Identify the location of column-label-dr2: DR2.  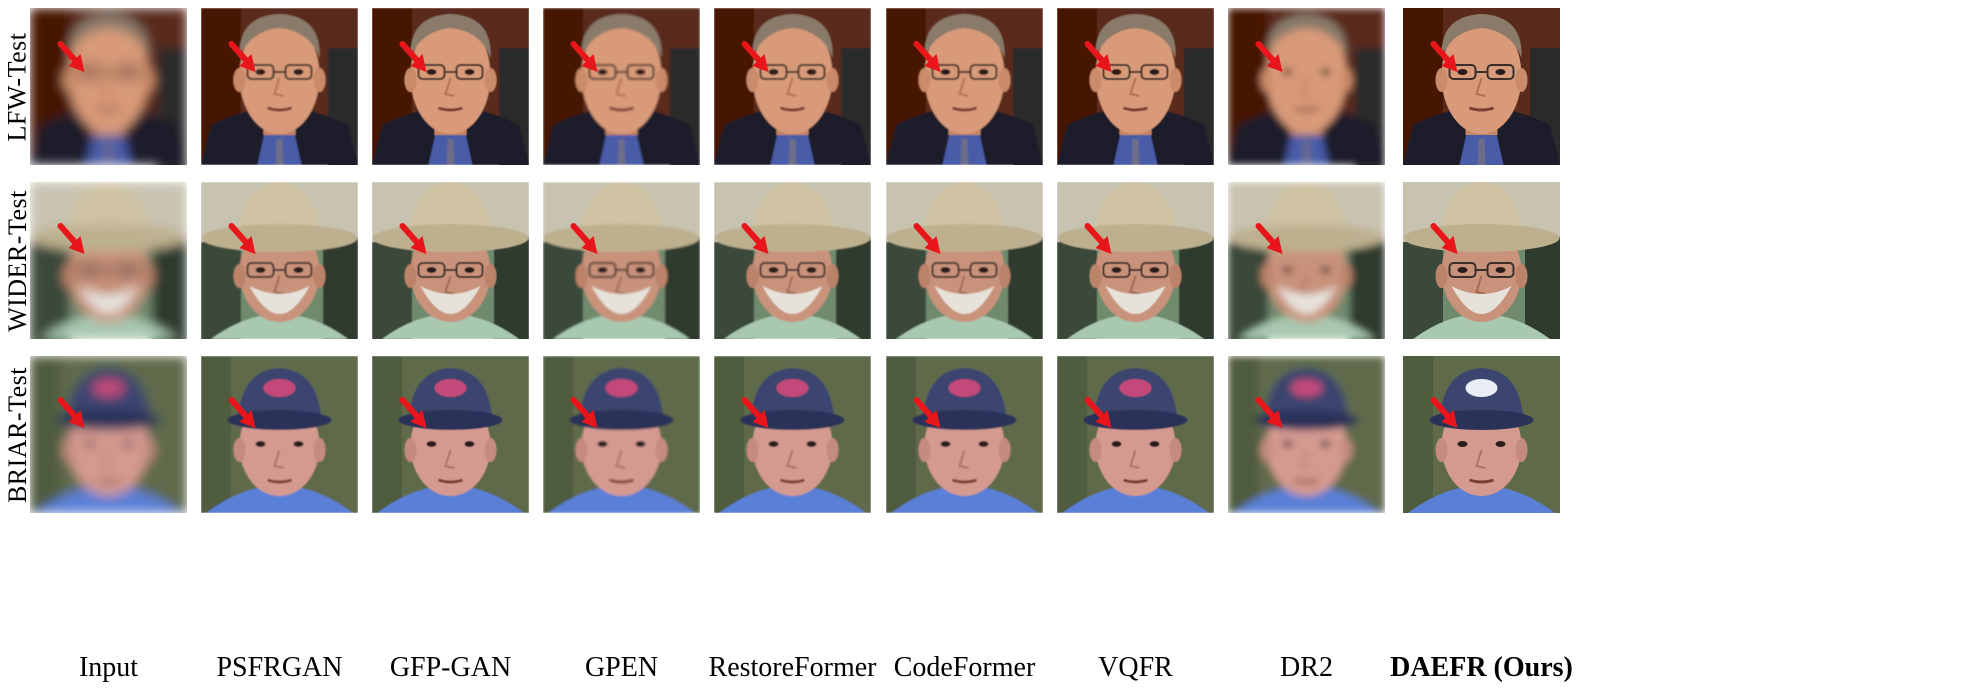
(1306, 667).